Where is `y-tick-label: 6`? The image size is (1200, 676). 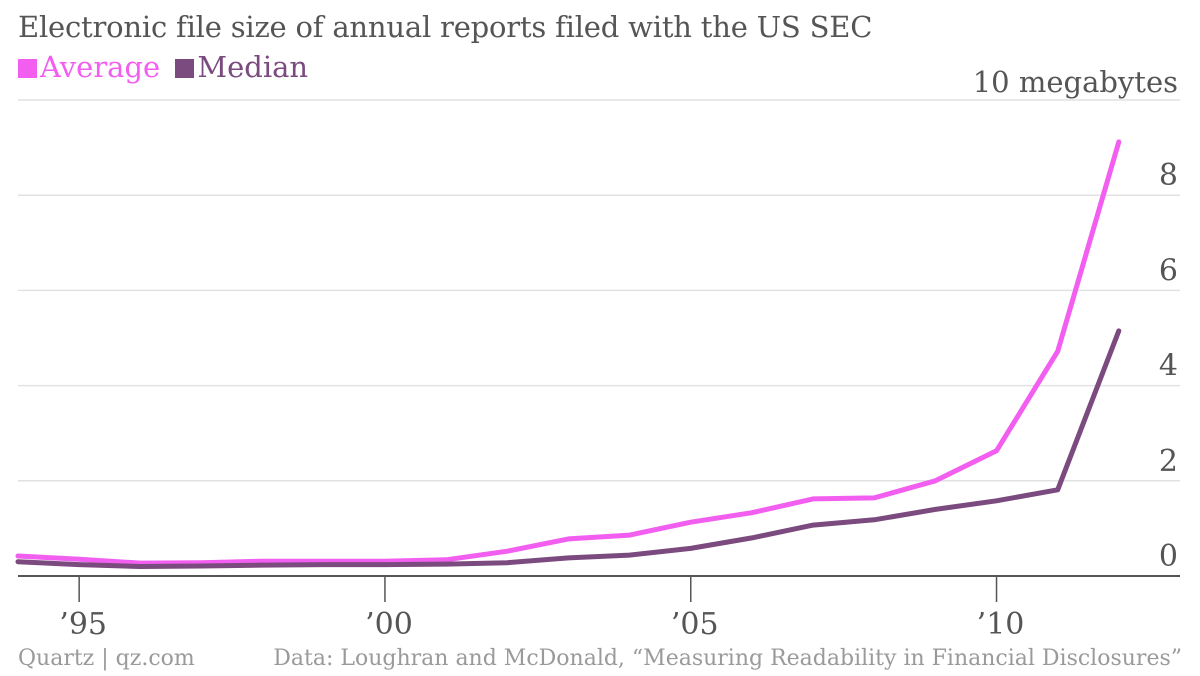
y-tick-label: 6 is located at coordinates (1168, 270).